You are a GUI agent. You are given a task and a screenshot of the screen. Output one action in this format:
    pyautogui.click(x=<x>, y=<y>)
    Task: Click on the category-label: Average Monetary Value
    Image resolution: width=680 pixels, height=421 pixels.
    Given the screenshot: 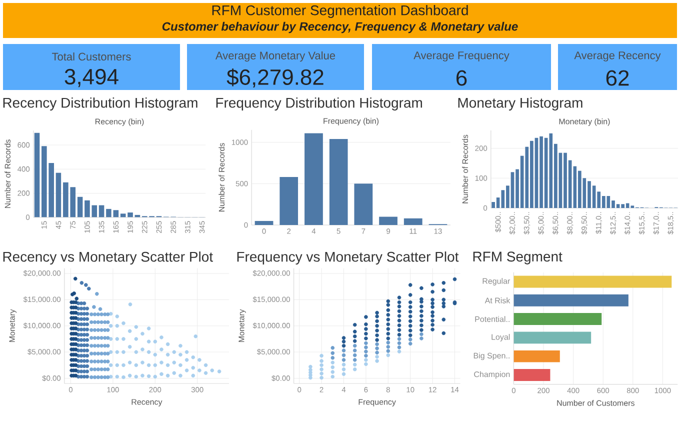 What is the action you would take?
    pyautogui.click(x=275, y=56)
    